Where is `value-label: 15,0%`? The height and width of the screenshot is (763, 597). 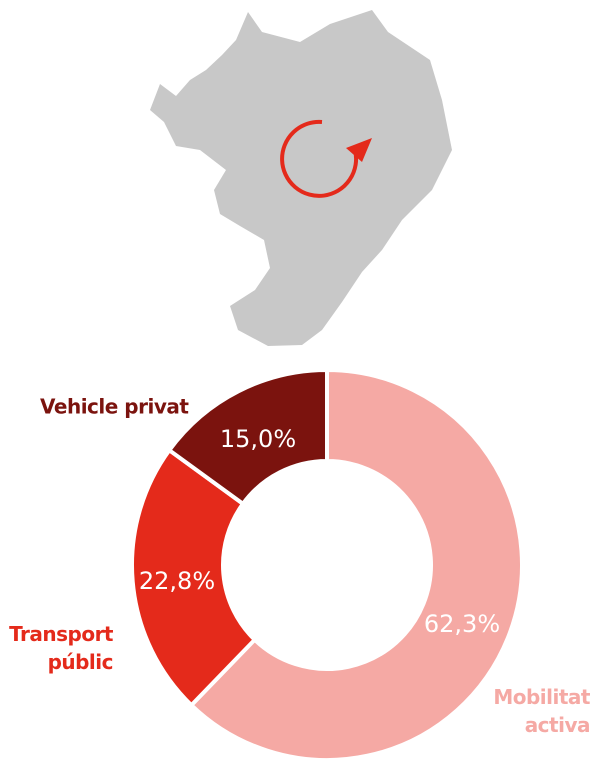
value-label: 15,0% is located at coordinates (258, 439).